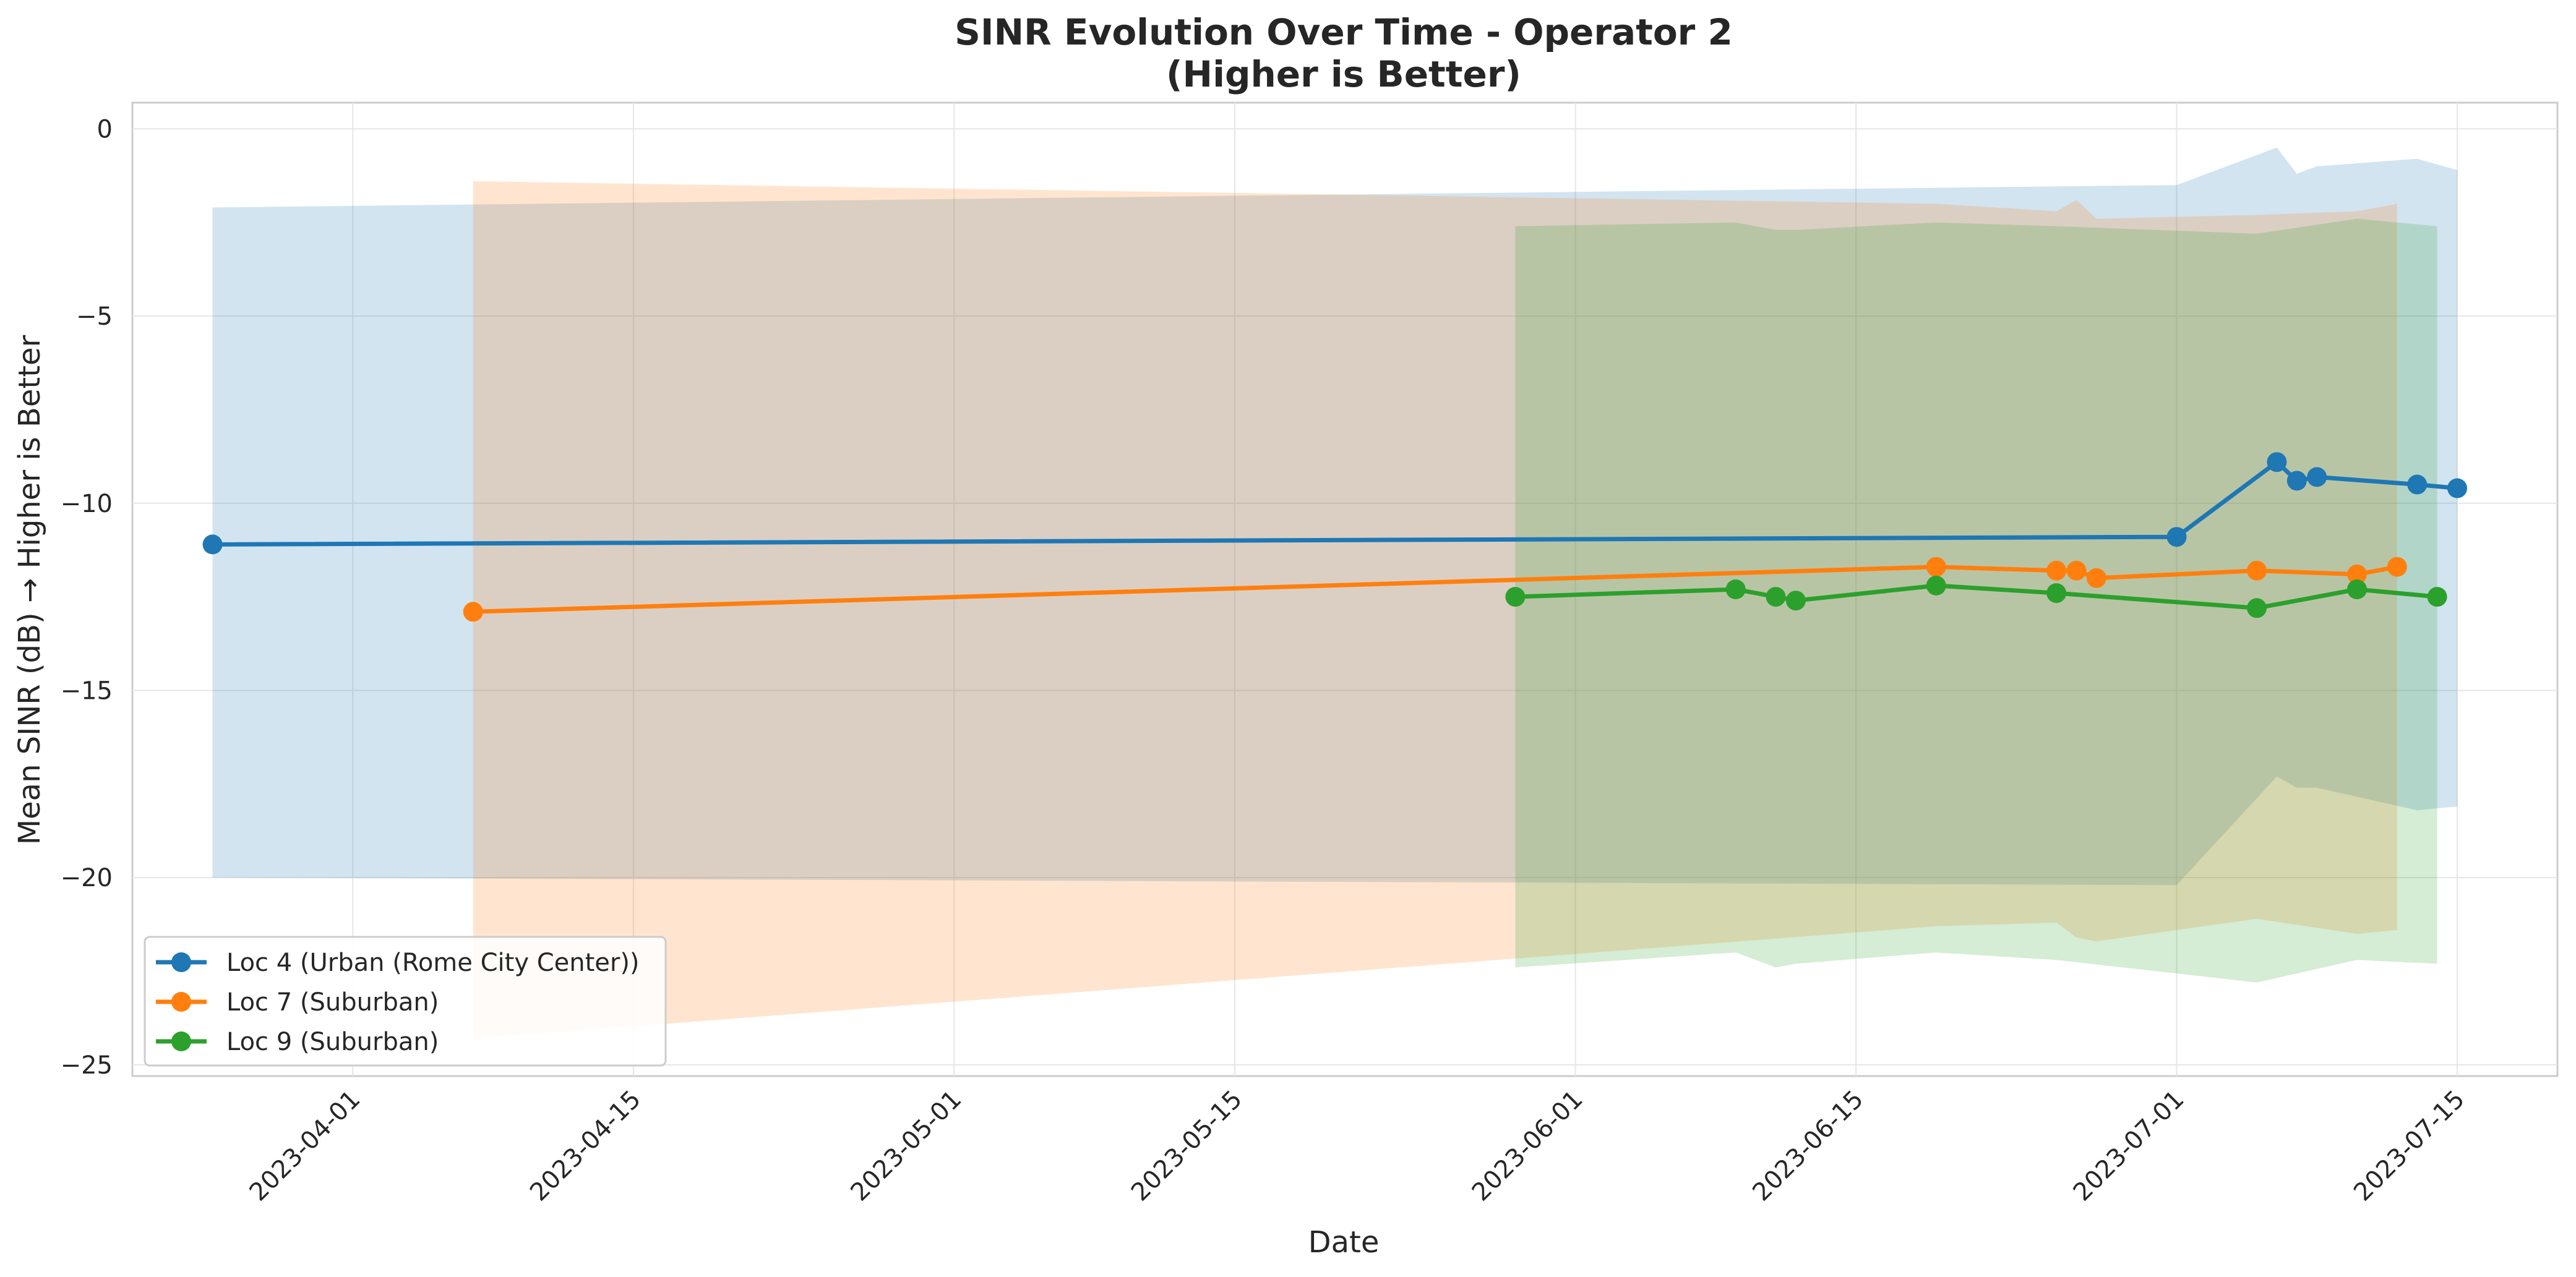 Image resolution: width=2576 pixels, height=1277 pixels. What do you see at coordinates (305, 1146) in the screenshot?
I see `x-tick-label: 2023-04-01` at bounding box center [305, 1146].